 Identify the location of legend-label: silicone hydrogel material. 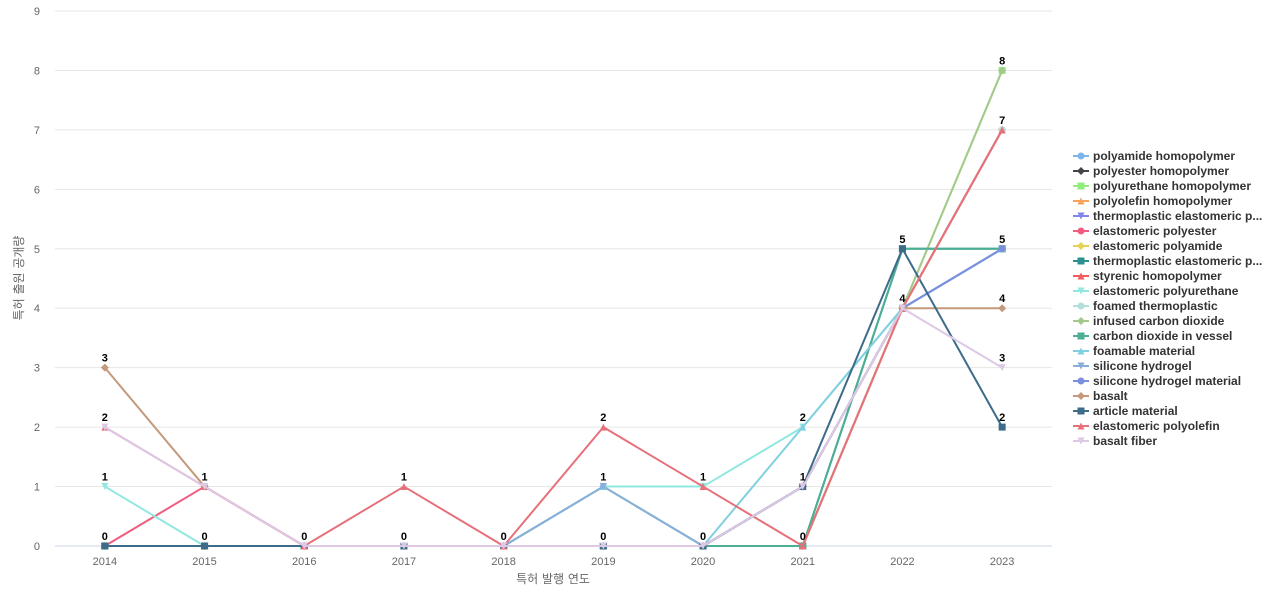
(1167, 381).